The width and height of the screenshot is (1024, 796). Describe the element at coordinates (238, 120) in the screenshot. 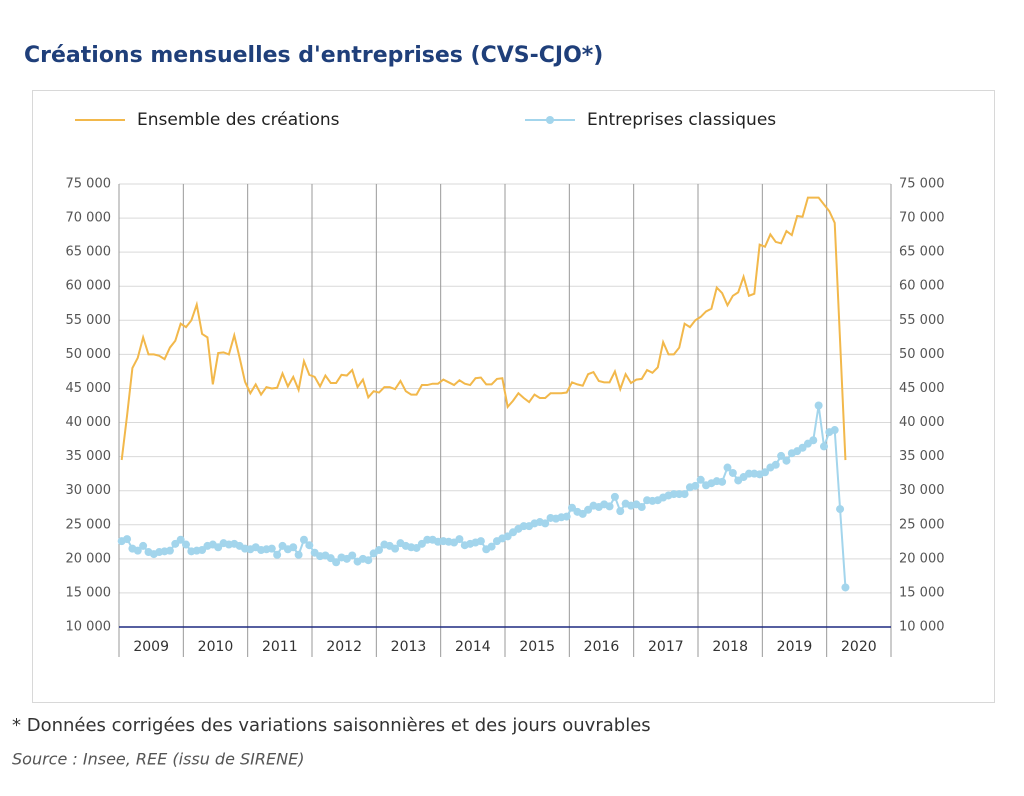

I see `legend-label: Ensemble des créations` at that location.